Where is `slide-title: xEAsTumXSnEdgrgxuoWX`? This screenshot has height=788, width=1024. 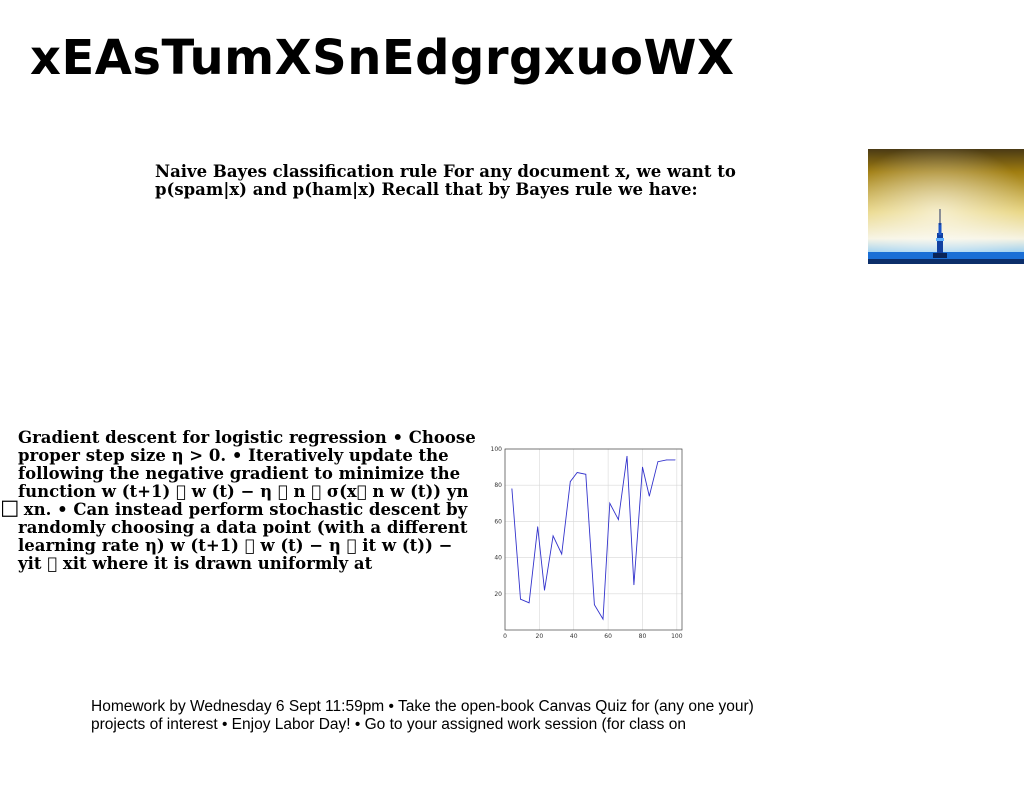 slide-title: xEAsTumXSnEdgrgxuoWX is located at coordinates (382, 58).